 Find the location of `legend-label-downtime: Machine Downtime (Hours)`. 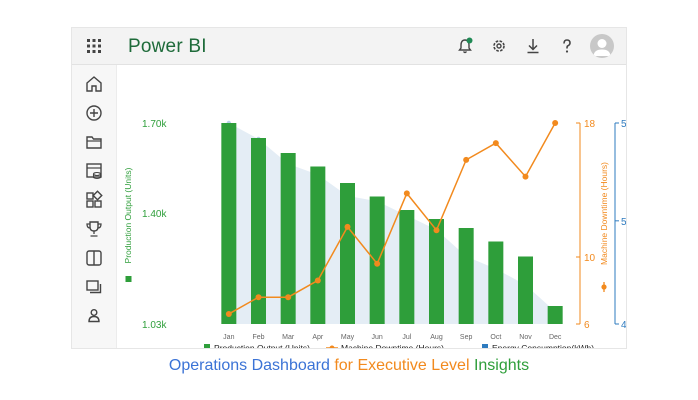

legend-label-downtime: Machine Downtime (Hours) is located at coordinates (392, 345).